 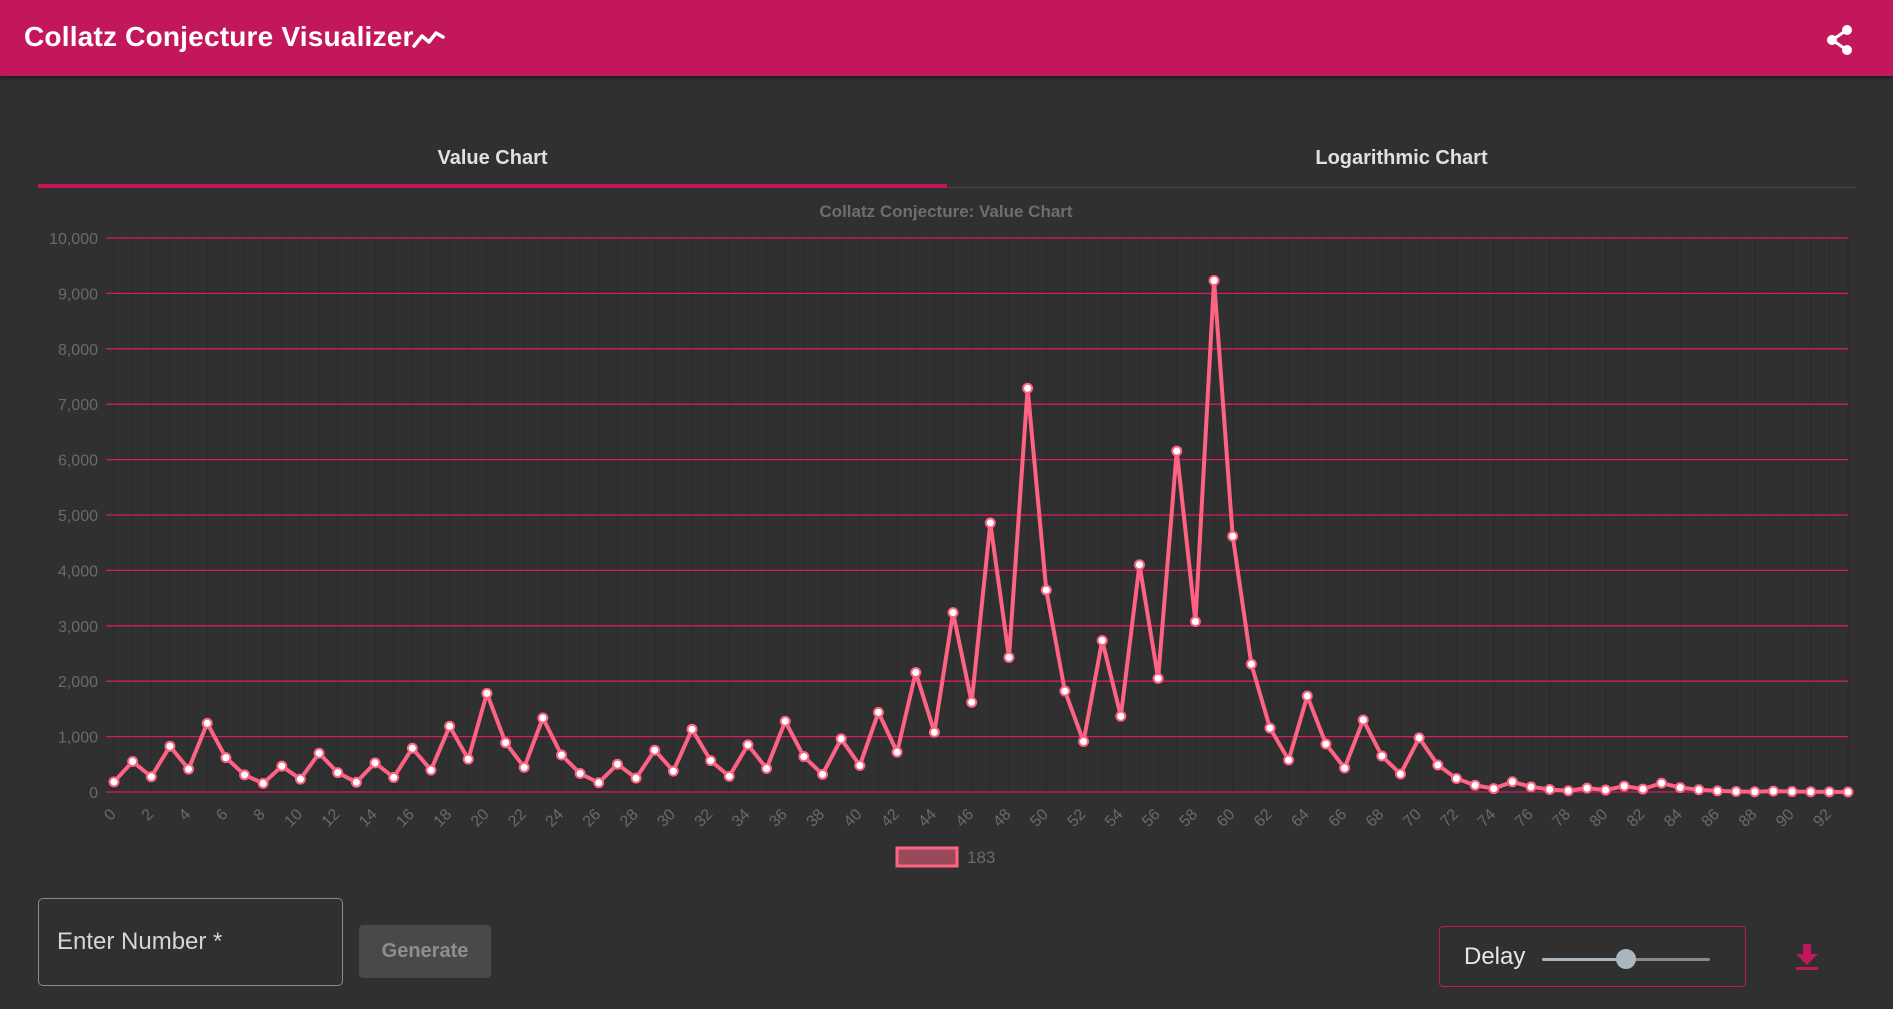 I want to click on generate-button: Generate, so click(x=425, y=951).